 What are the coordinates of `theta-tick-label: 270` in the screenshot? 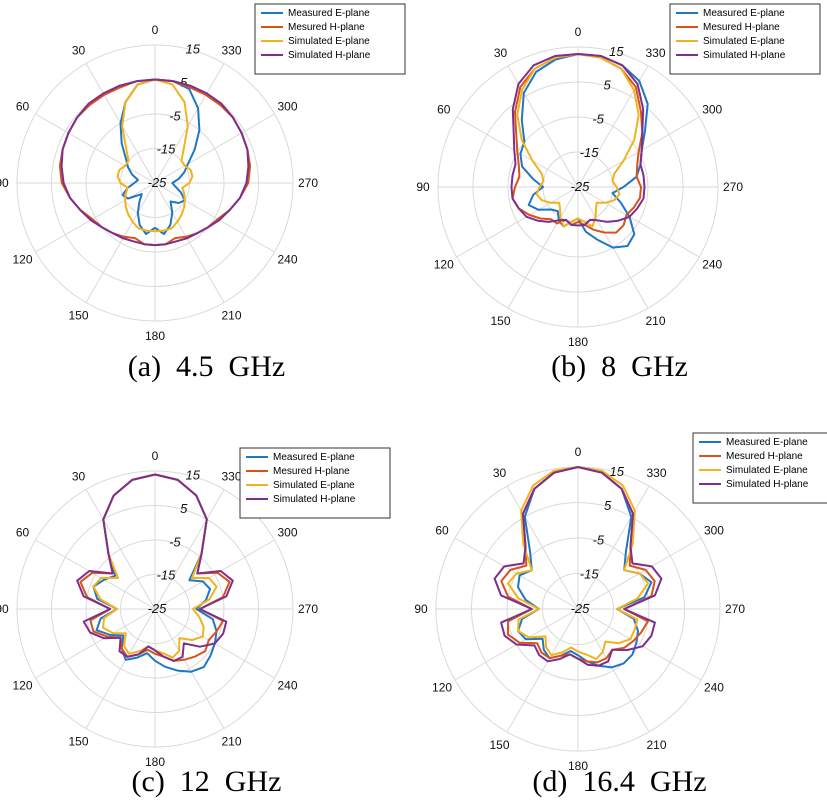 It's located at (733, 187).